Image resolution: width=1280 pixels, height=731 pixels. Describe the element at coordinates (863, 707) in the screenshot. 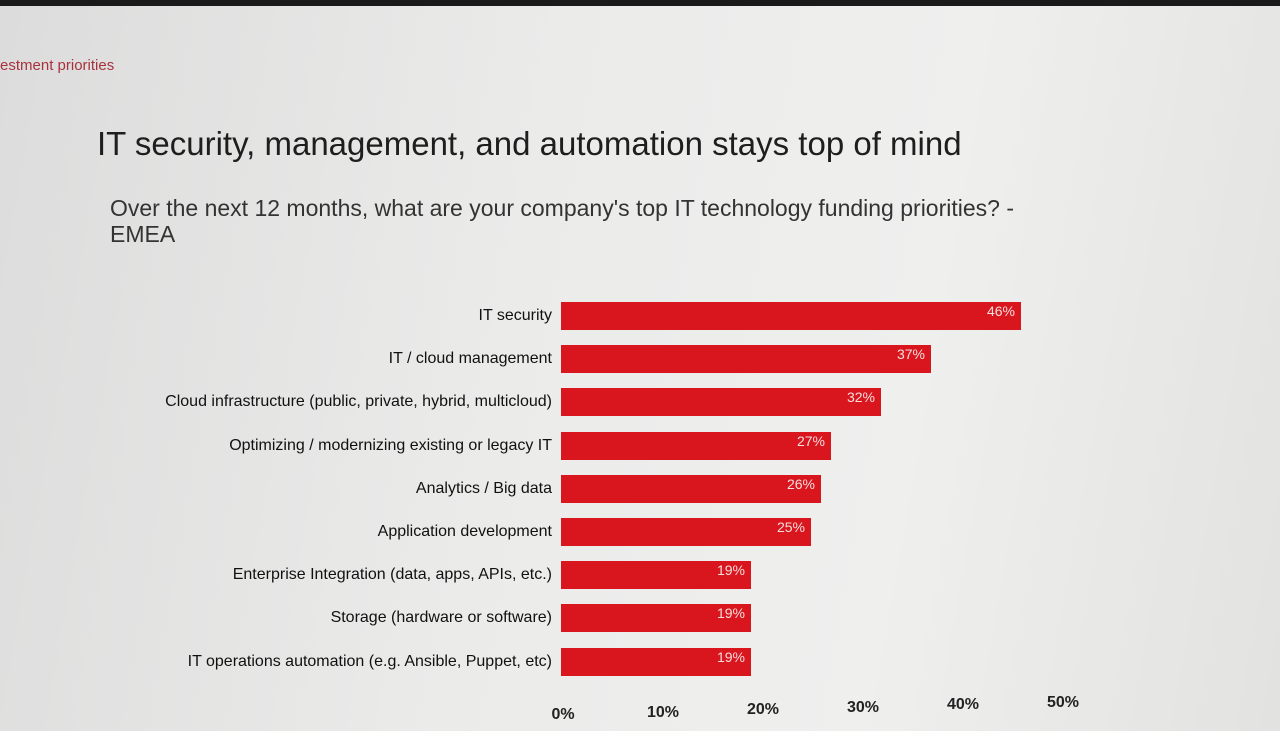

I see `x-tick-label: 30%` at that location.